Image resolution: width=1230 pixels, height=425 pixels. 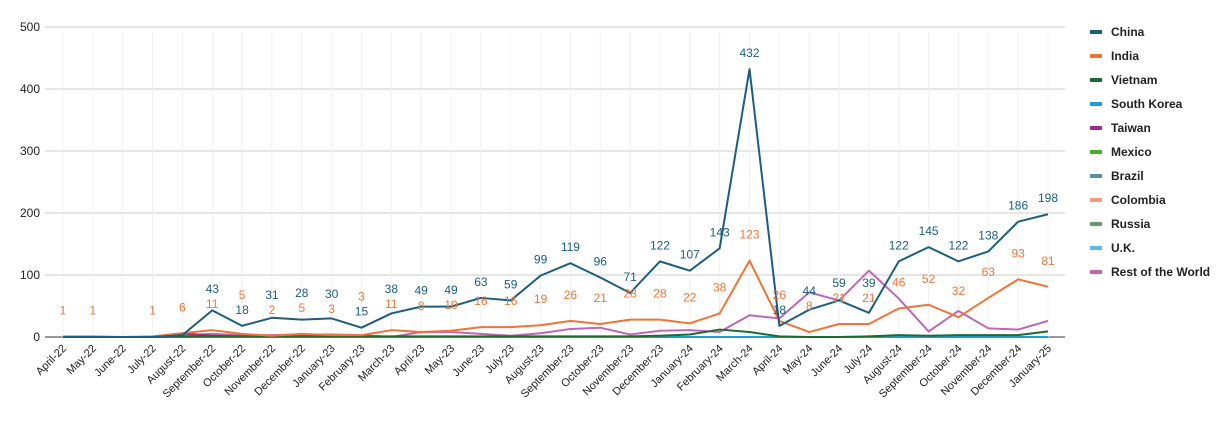 I want to click on legend-item: Rest of the World, so click(x=1150, y=272).